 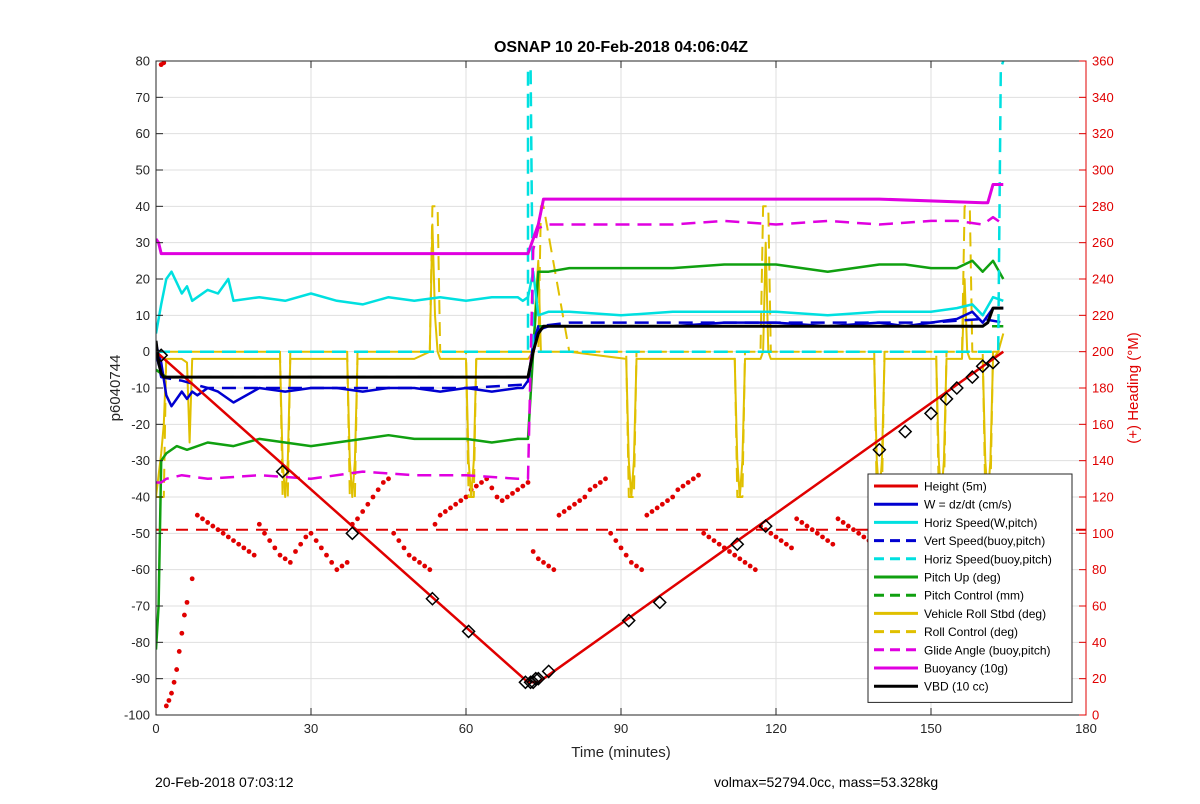 What do you see at coordinates (1103, 61) in the screenshot?
I see `y2-tick-label: 360` at bounding box center [1103, 61].